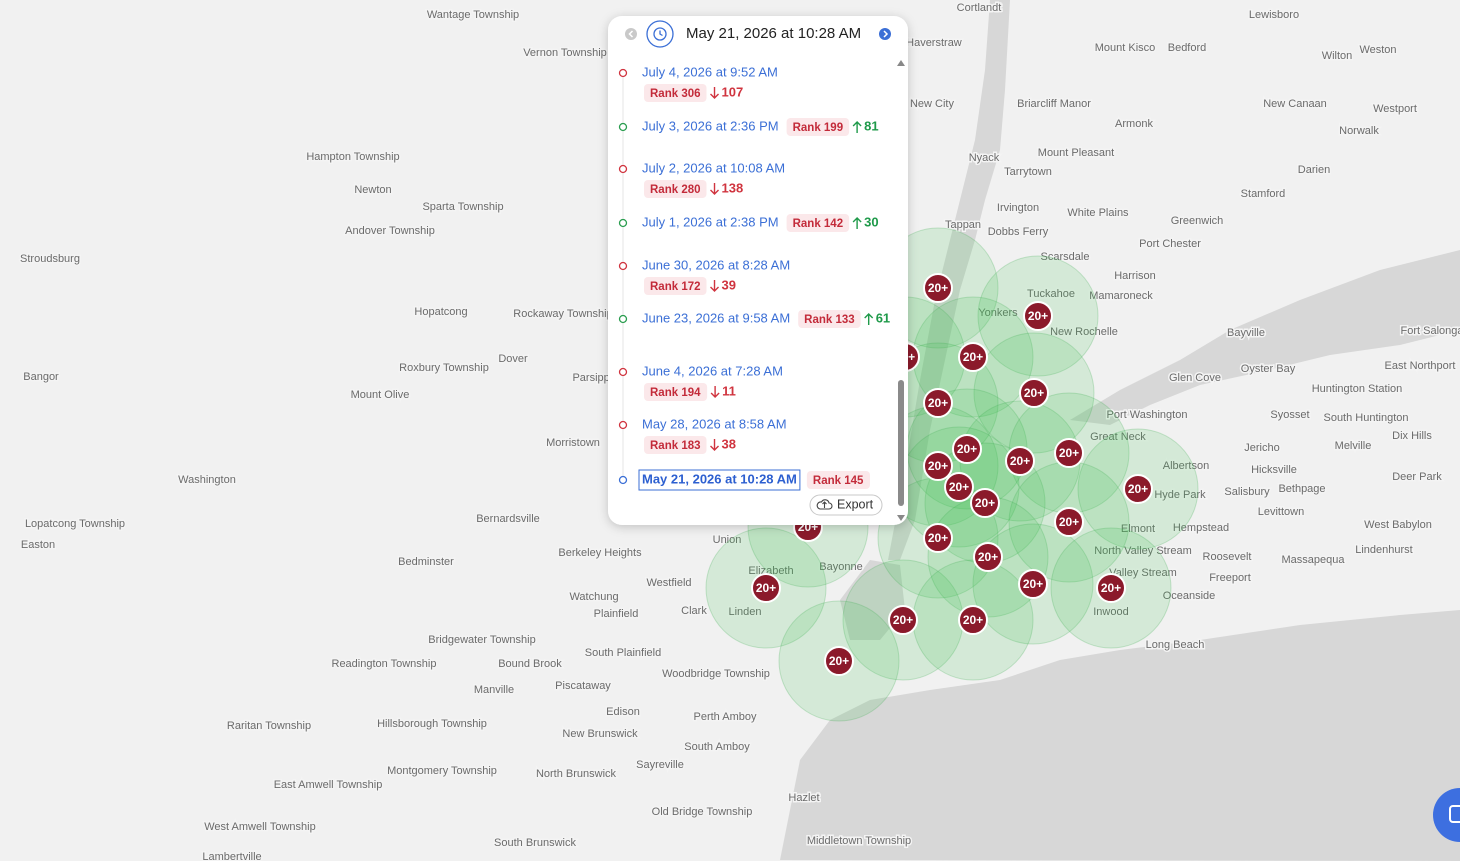 This screenshot has height=861, width=1460. I want to click on place-label: Hampton Township, so click(352, 157).